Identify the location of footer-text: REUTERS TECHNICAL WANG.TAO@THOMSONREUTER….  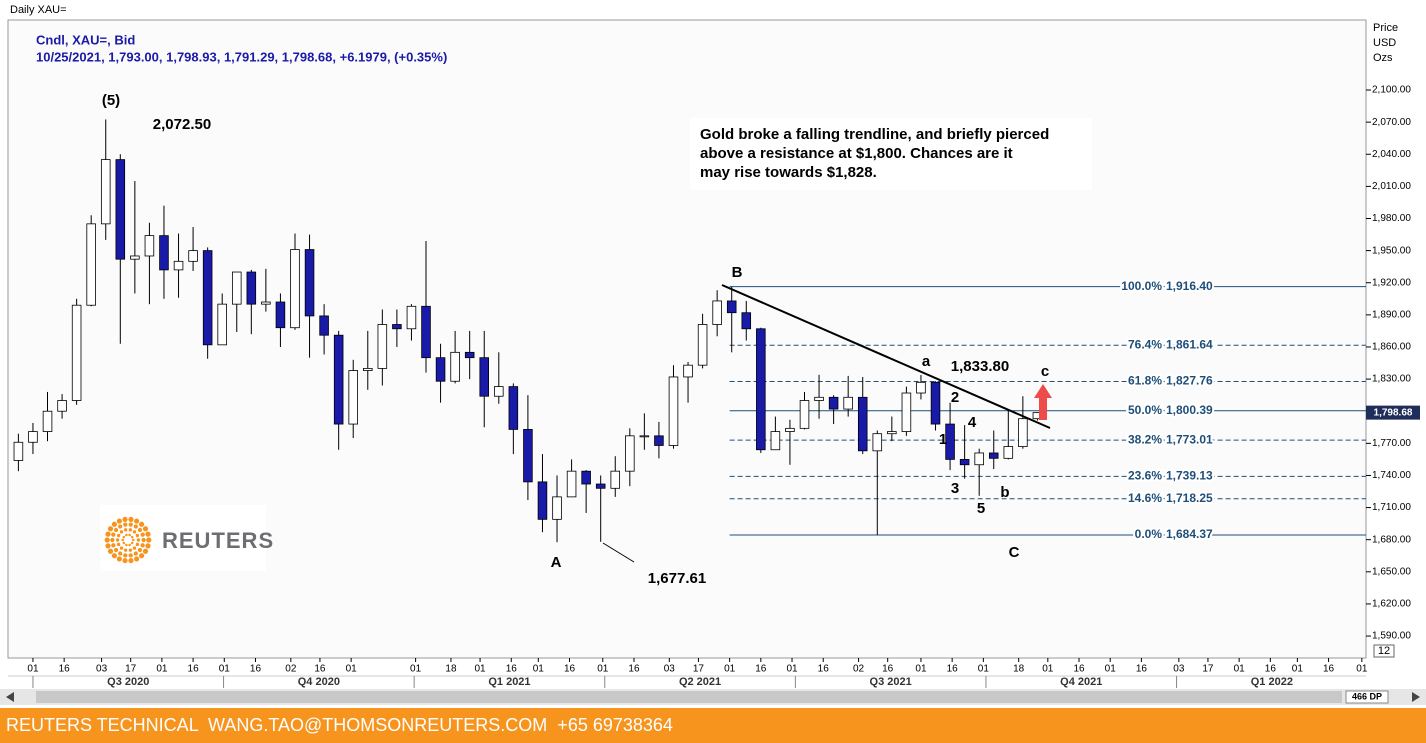
(339, 725).